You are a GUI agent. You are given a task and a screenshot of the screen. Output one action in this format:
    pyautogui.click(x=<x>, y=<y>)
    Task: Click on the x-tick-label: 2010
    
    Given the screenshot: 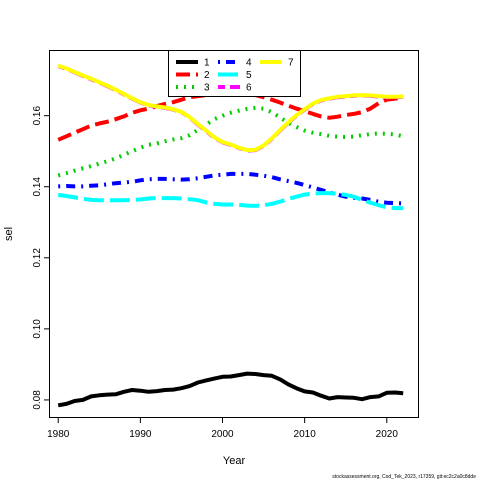 What is the action you would take?
    pyautogui.click(x=305, y=434)
    